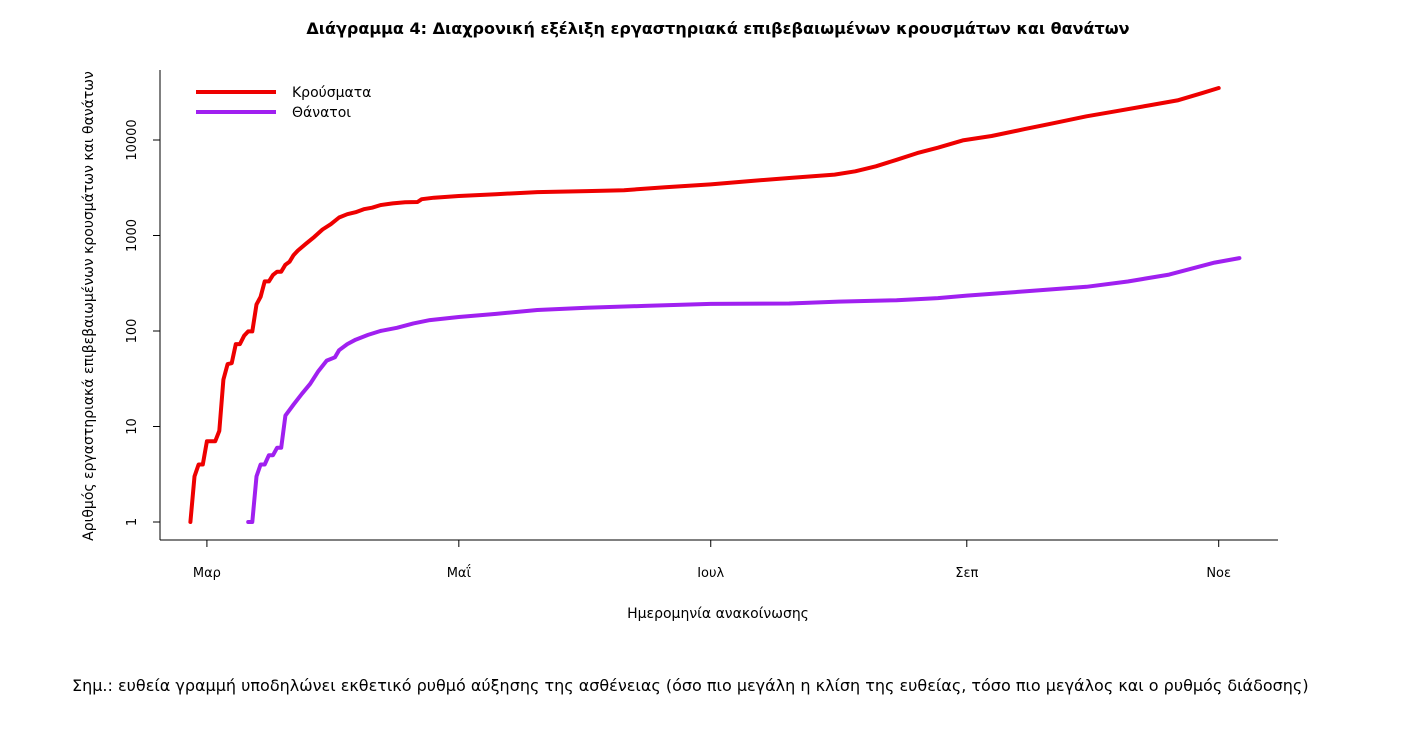 The width and height of the screenshot is (1412, 750). Describe the element at coordinates (718, 614) in the screenshot. I see `x-axis-label: Ημερομηνία ανακοίνωσης` at that location.